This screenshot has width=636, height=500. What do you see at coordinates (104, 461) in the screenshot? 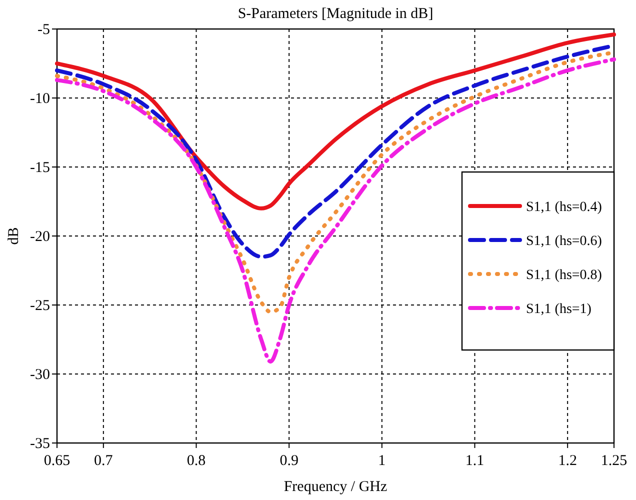
I see `x-tick-label: 0.7` at bounding box center [104, 461].